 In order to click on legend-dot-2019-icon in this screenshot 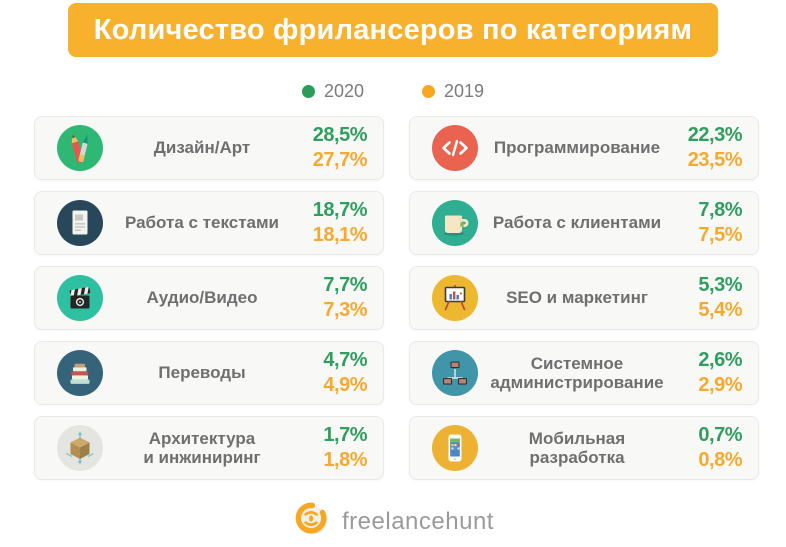, I will do `click(428, 91)`.